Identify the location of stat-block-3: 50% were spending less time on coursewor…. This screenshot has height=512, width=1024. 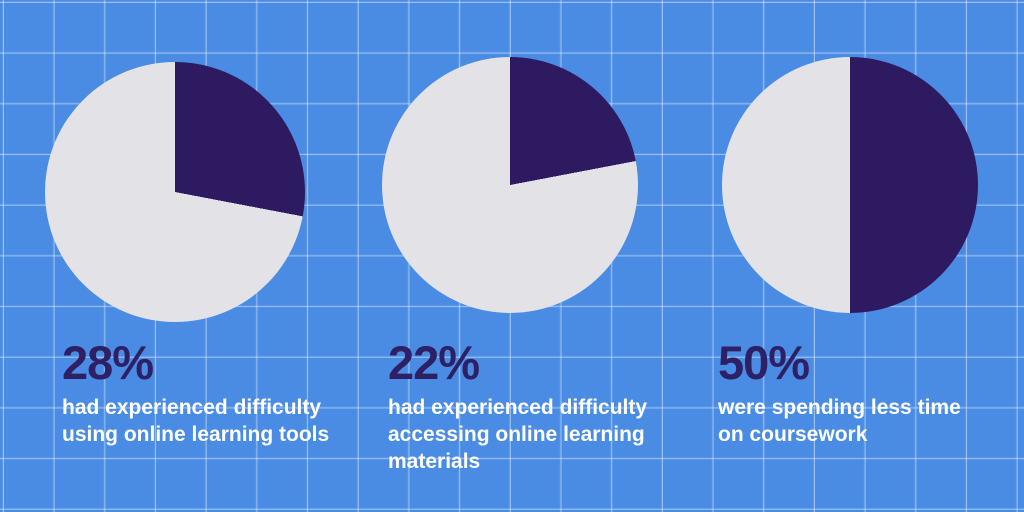
(868, 392).